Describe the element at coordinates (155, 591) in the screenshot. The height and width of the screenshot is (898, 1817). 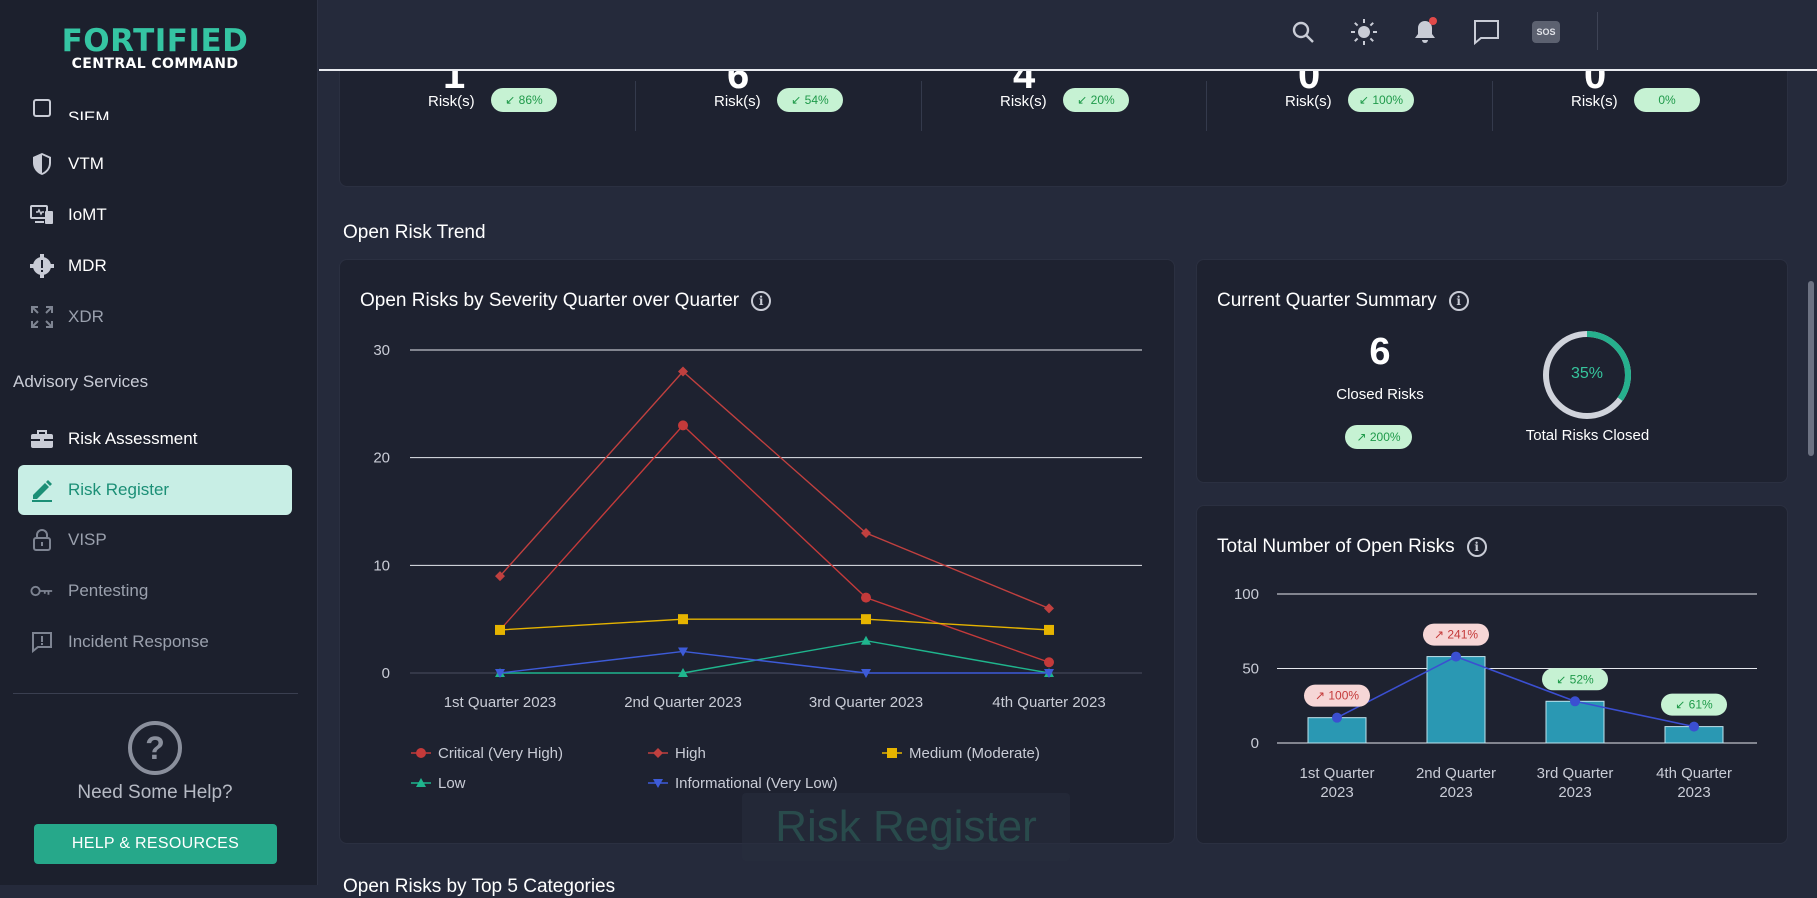
I see `sidebar-item-pentesting: Pentesting` at that location.